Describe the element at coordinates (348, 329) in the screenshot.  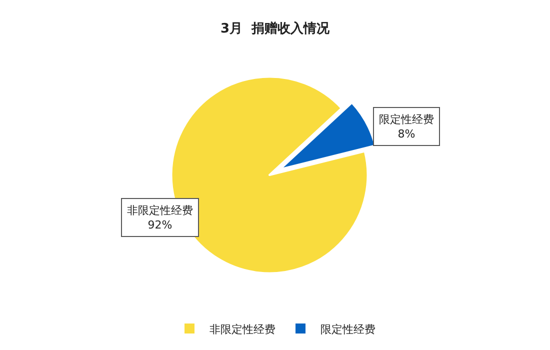
I see `legend-label: 限定性经费` at that location.